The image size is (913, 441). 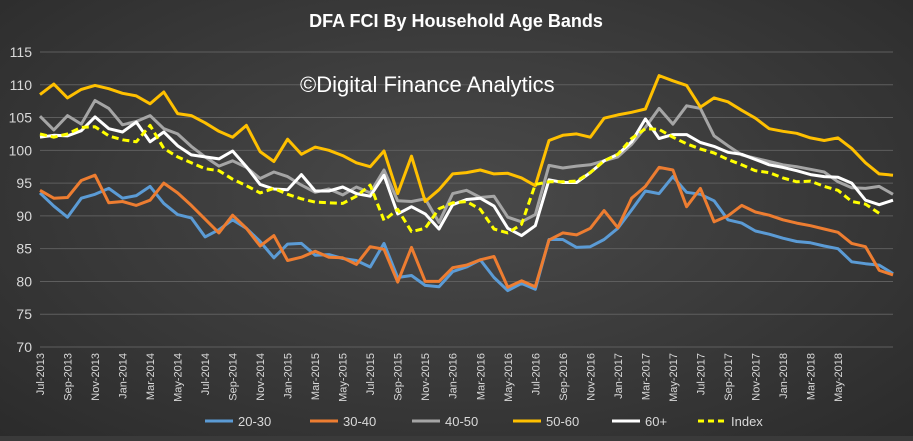 I want to click on x-tick-label: Jan-2016, so click(x=454, y=376).